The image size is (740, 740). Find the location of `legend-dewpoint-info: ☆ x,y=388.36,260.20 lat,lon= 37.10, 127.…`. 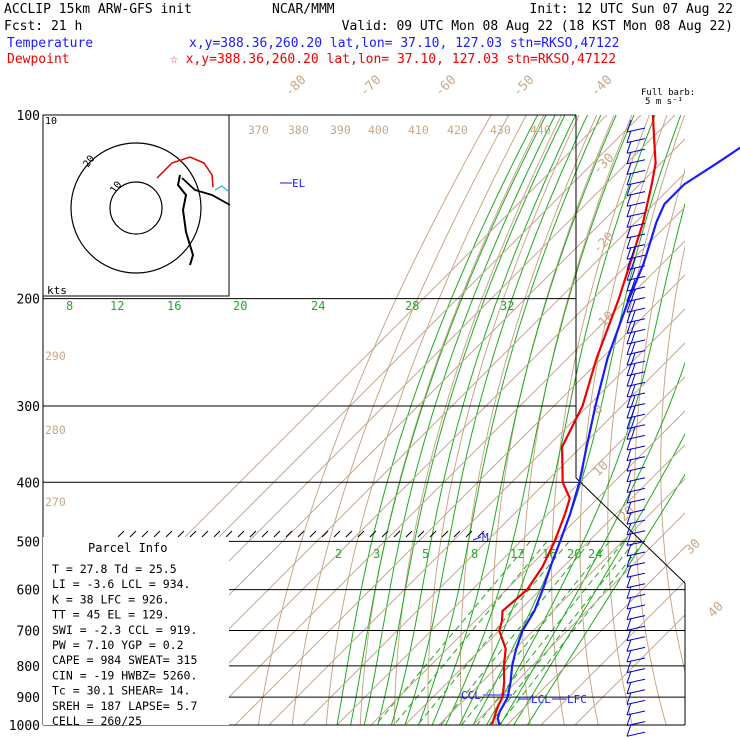

legend-dewpoint-info: ☆ x,y=388.36,260.20 lat,lon= 37.10, 127.… is located at coordinates (393, 59).